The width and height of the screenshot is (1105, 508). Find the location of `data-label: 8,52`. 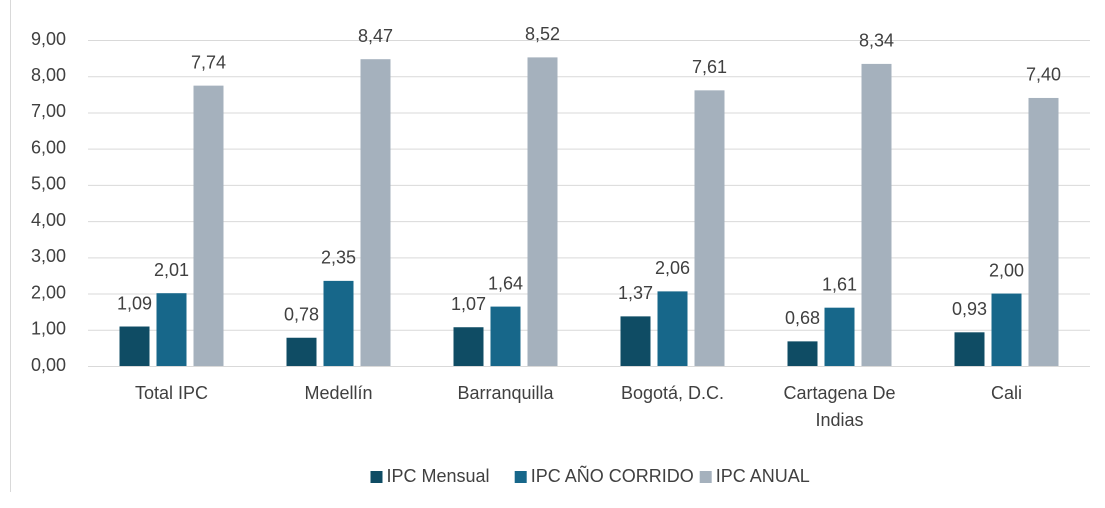

data-label: 8,52 is located at coordinates (542, 34).